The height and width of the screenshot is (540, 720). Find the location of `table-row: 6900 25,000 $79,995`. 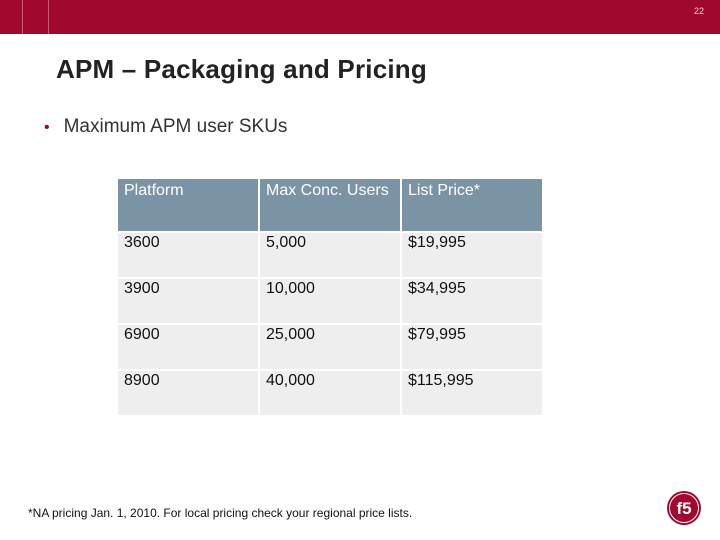

table-row: 6900 25,000 $79,995 is located at coordinates (331, 347).